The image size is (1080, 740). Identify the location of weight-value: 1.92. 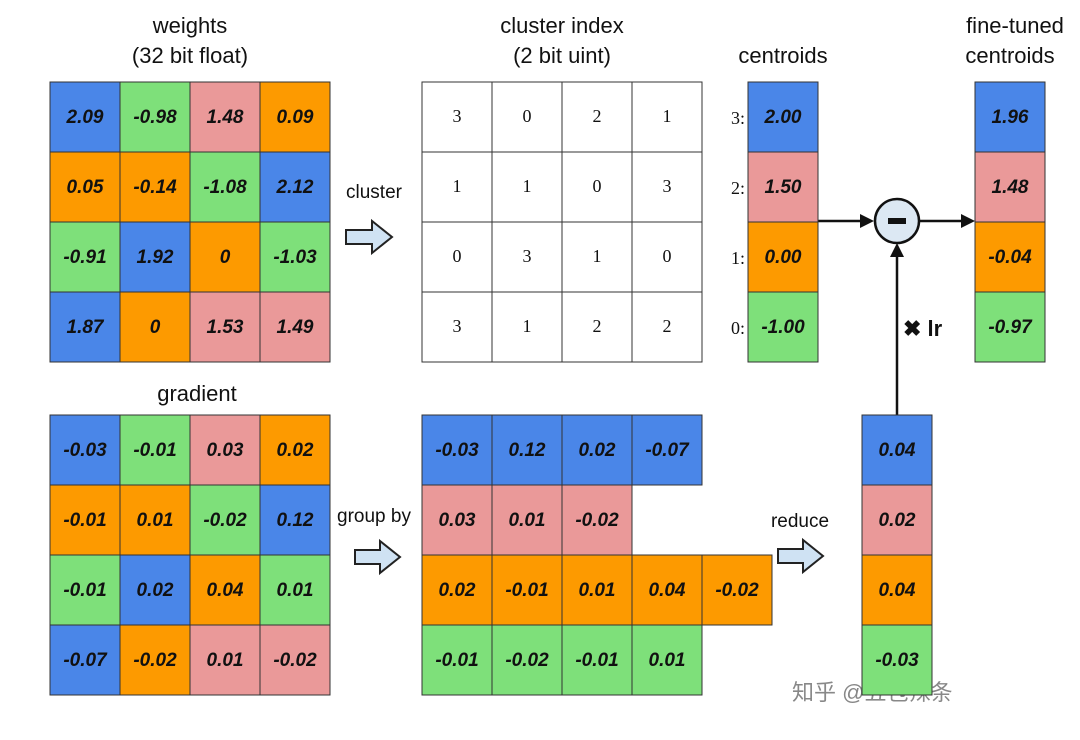
(155, 257).